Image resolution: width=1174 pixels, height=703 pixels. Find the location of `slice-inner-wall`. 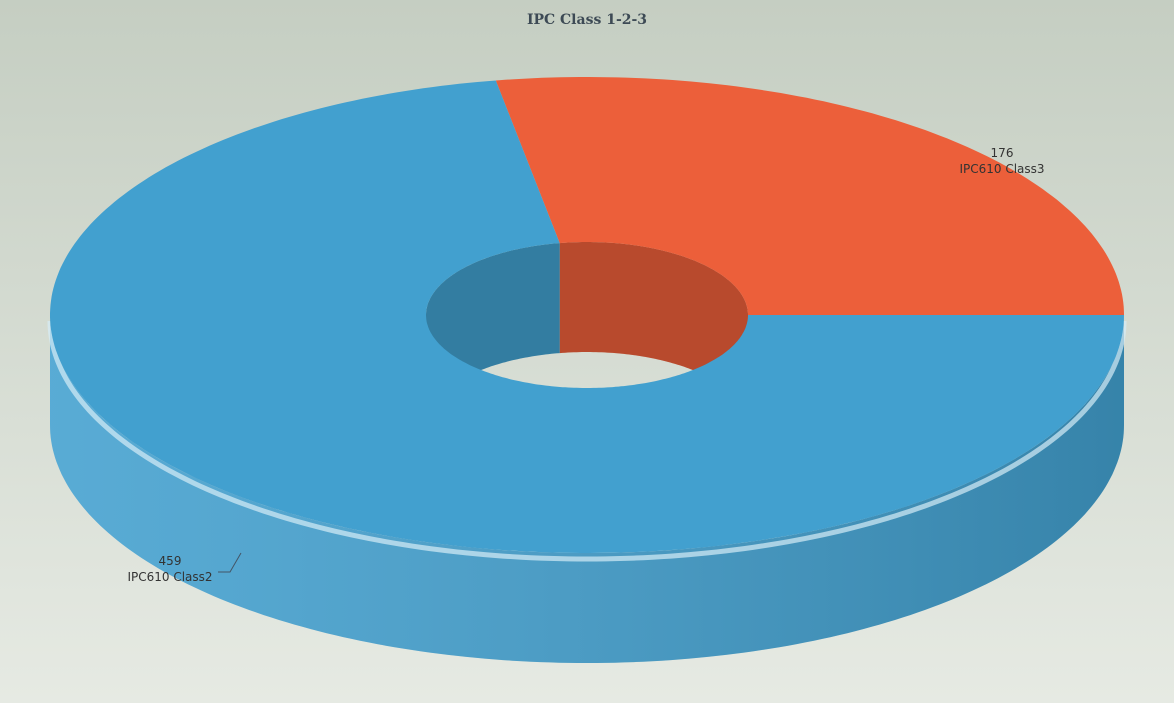

slice-inner-wall is located at coordinates (653, 333).